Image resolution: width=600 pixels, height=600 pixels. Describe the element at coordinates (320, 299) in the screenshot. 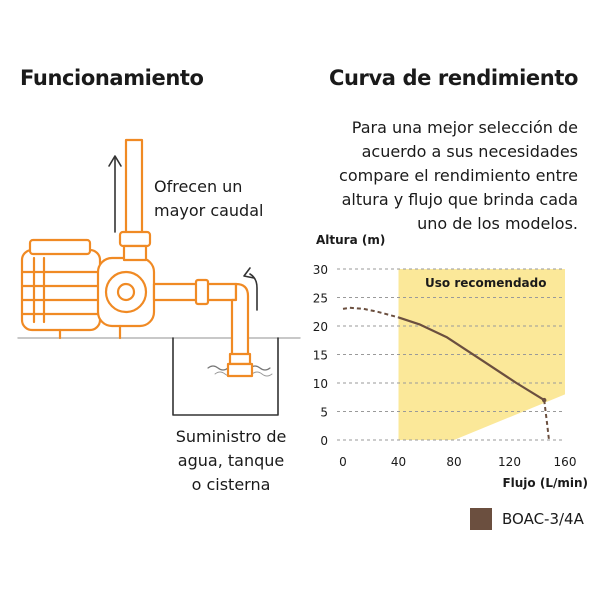

I see `y-tick-label: 25` at that location.